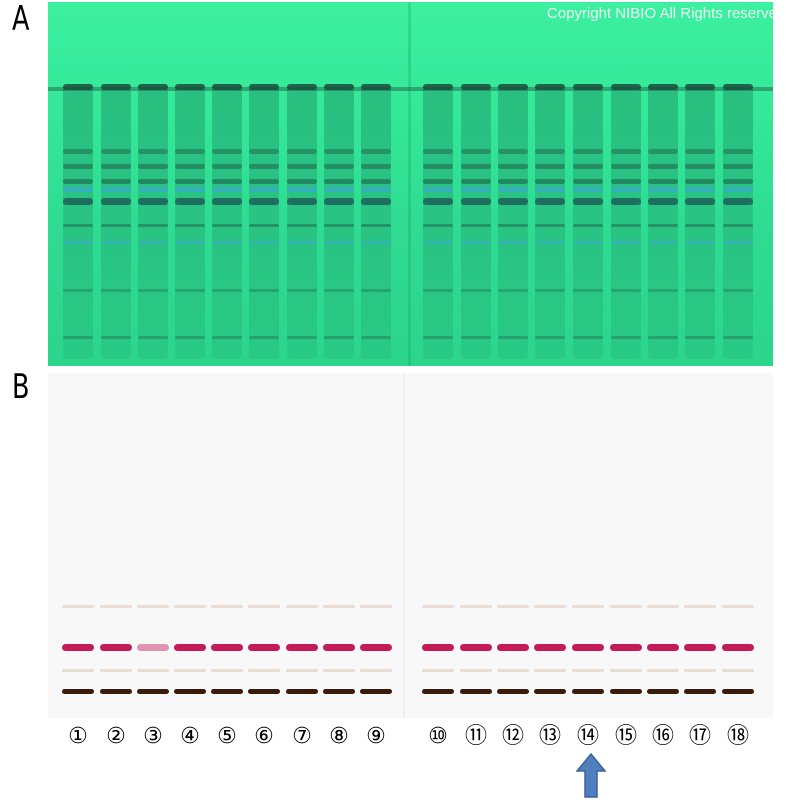 Image resolution: width=800 pixels, height=800 pixels. What do you see at coordinates (339, 736) in the screenshot?
I see `lane-number-label: ⑧` at bounding box center [339, 736].